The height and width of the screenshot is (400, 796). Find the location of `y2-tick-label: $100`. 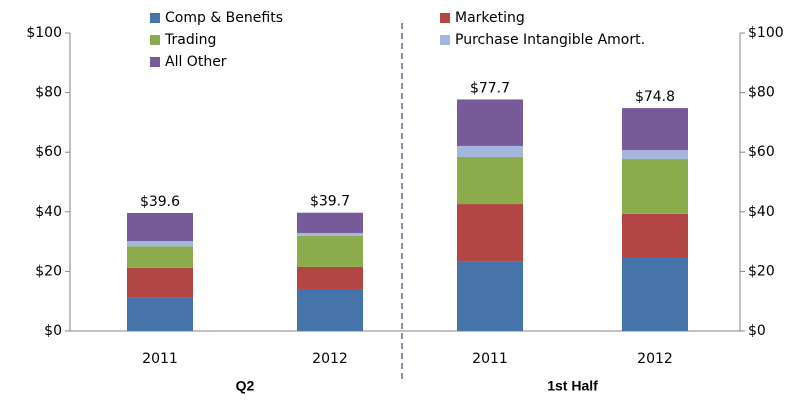

y2-tick-label: $100 is located at coordinates (766, 33).